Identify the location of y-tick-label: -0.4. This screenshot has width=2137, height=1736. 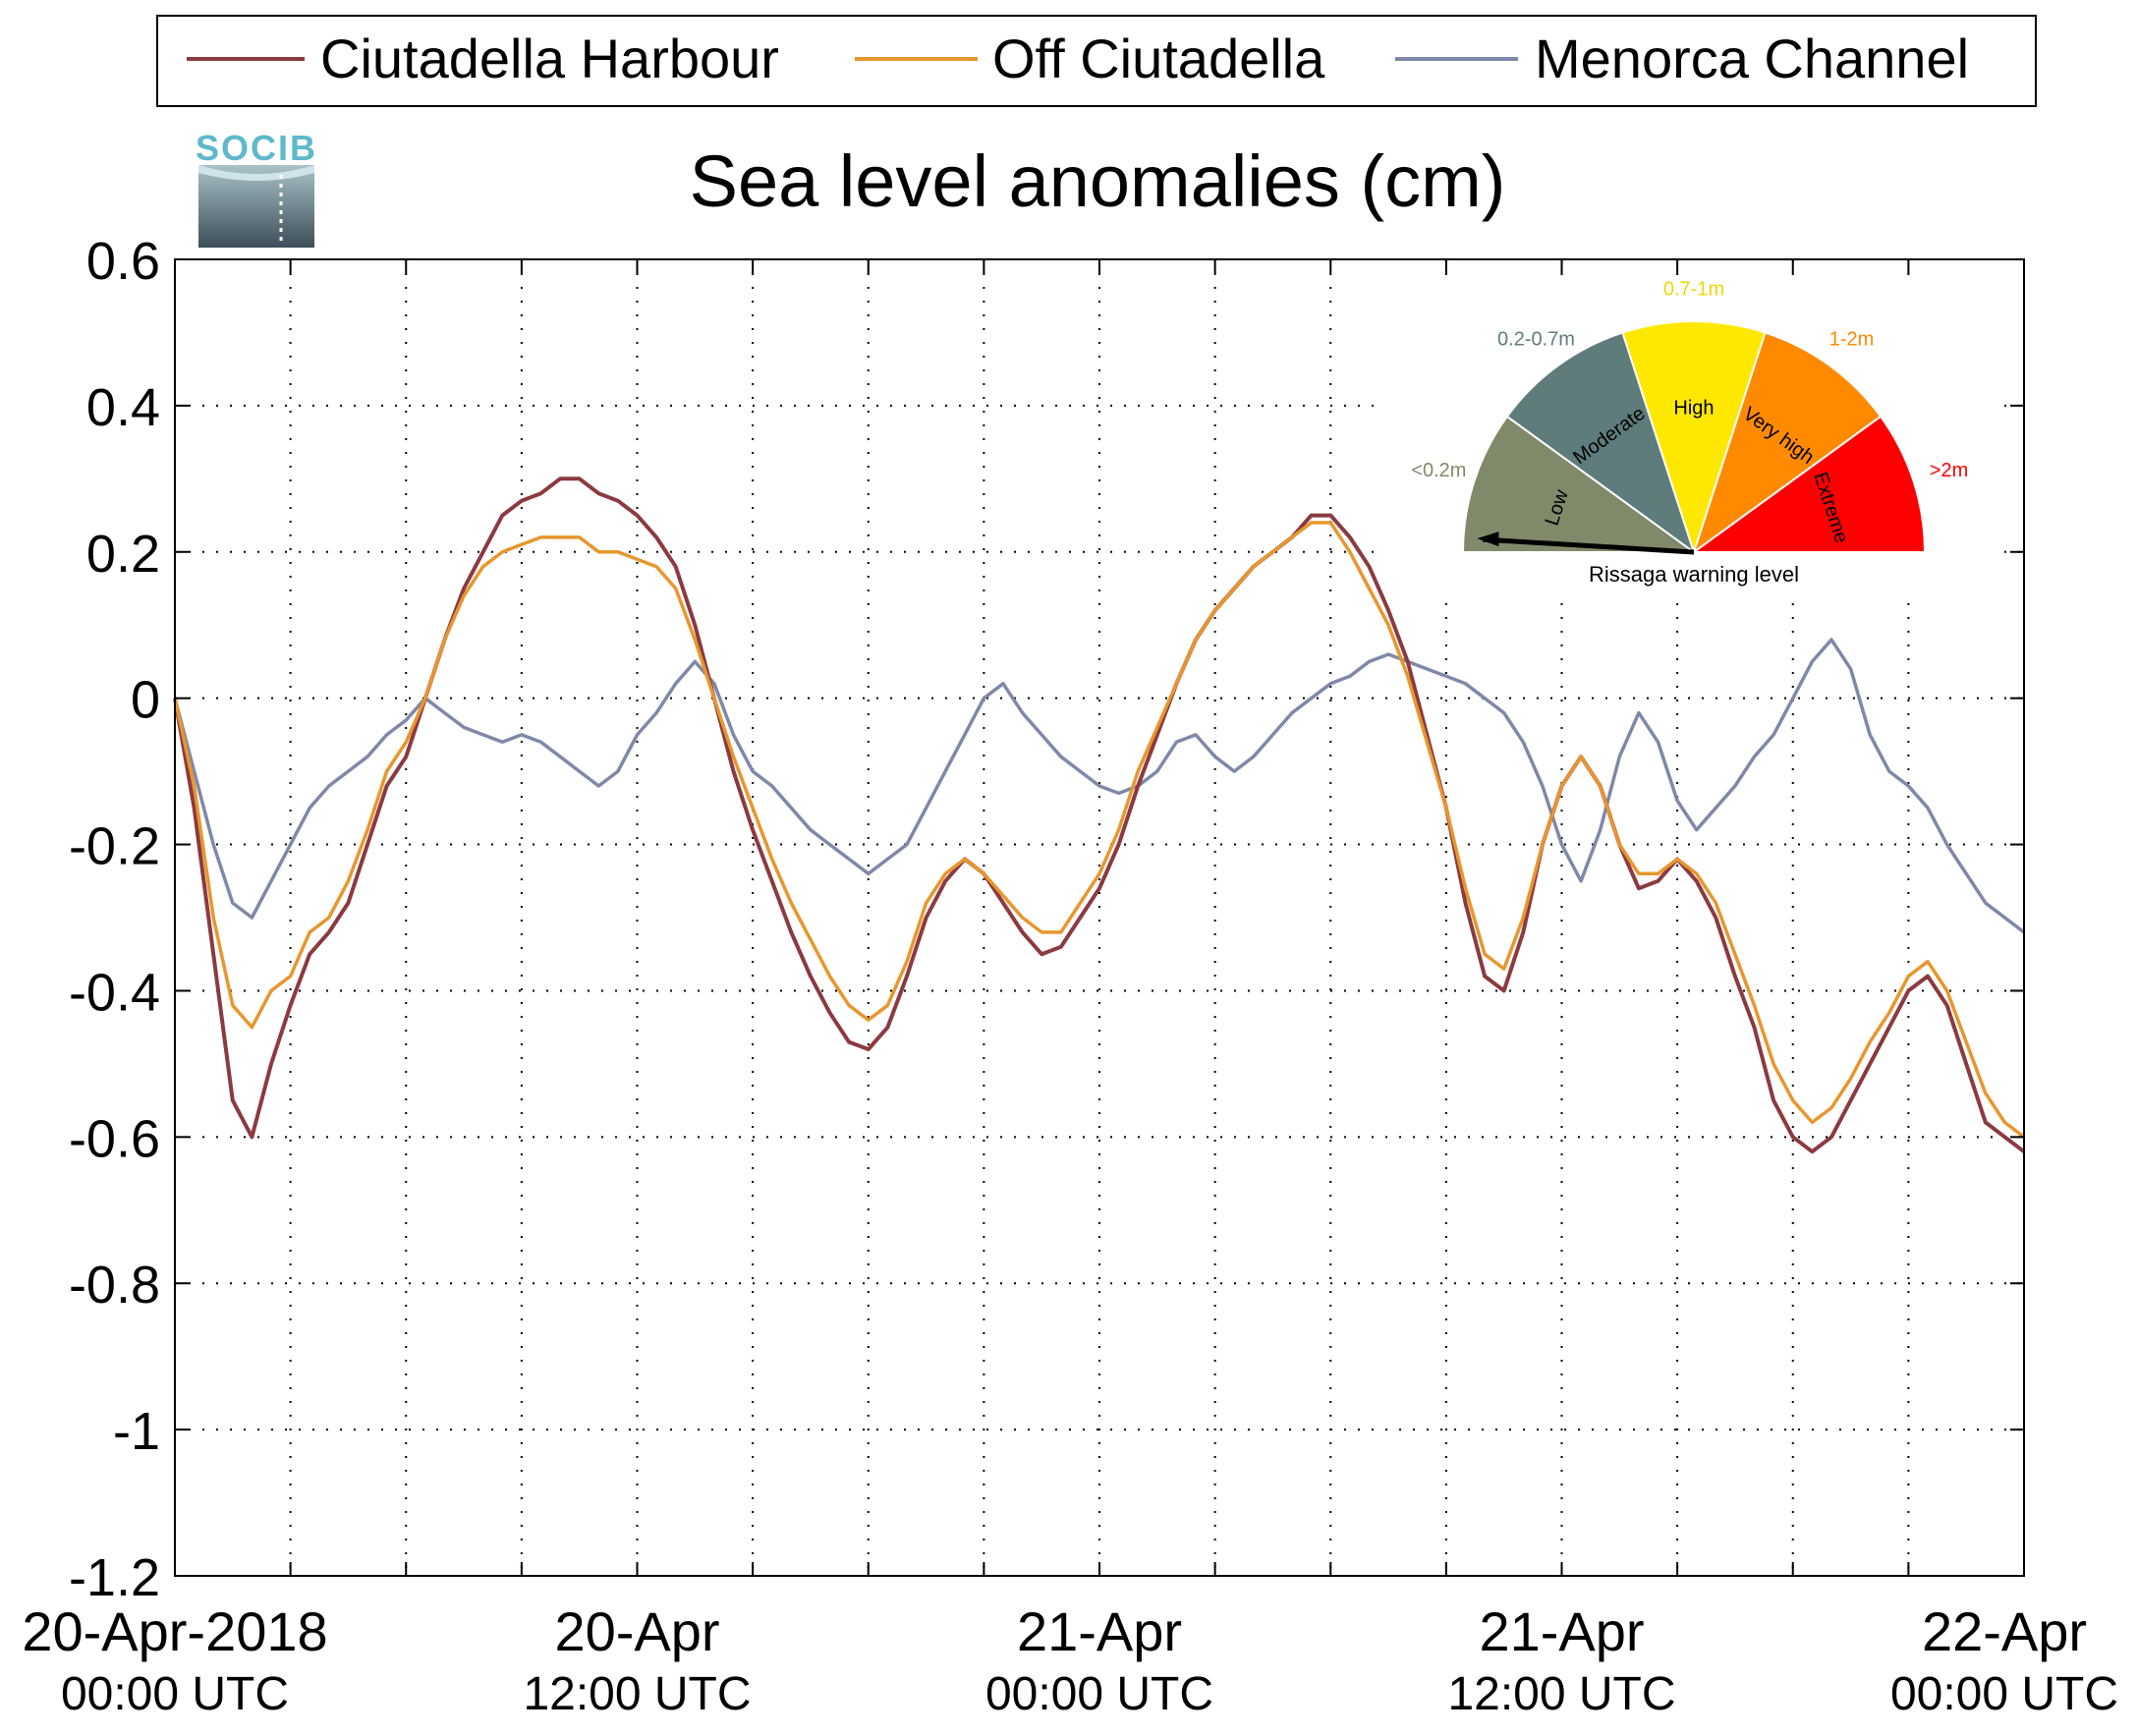
(114, 992).